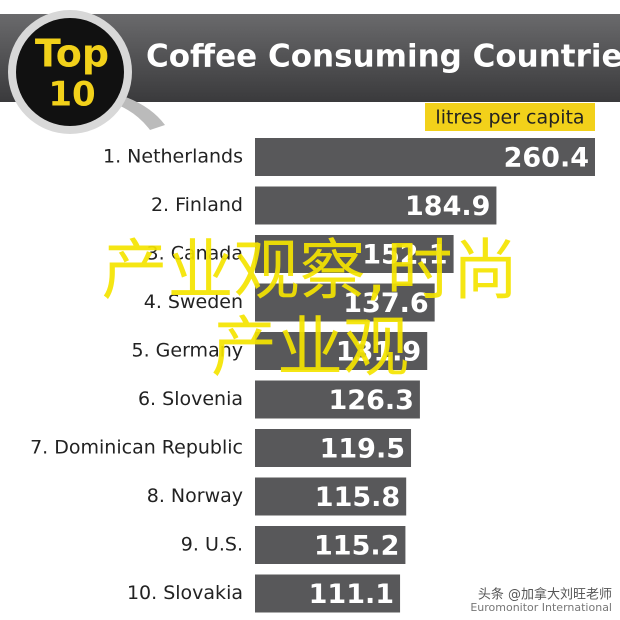  I want to click on chart-title: Coffee Consuming Countries, so click(383, 57).